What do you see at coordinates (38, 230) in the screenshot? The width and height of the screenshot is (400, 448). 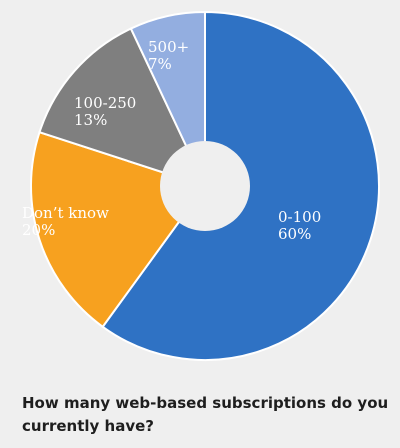 I see `slice-value-don-t-know: 20%` at bounding box center [38, 230].